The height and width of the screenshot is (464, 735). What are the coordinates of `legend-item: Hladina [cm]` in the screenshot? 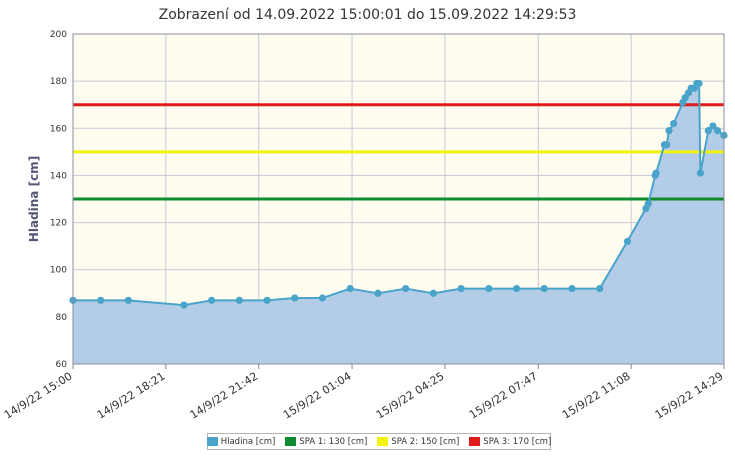 It's located at (241, 441).